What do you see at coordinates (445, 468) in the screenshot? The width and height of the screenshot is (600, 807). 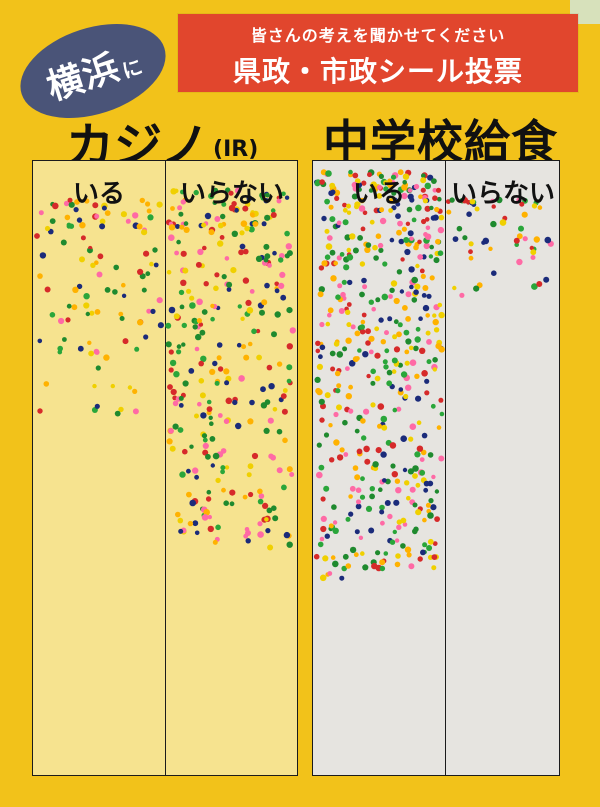 I see `lunch-divider` at bounding box center [445, 468].